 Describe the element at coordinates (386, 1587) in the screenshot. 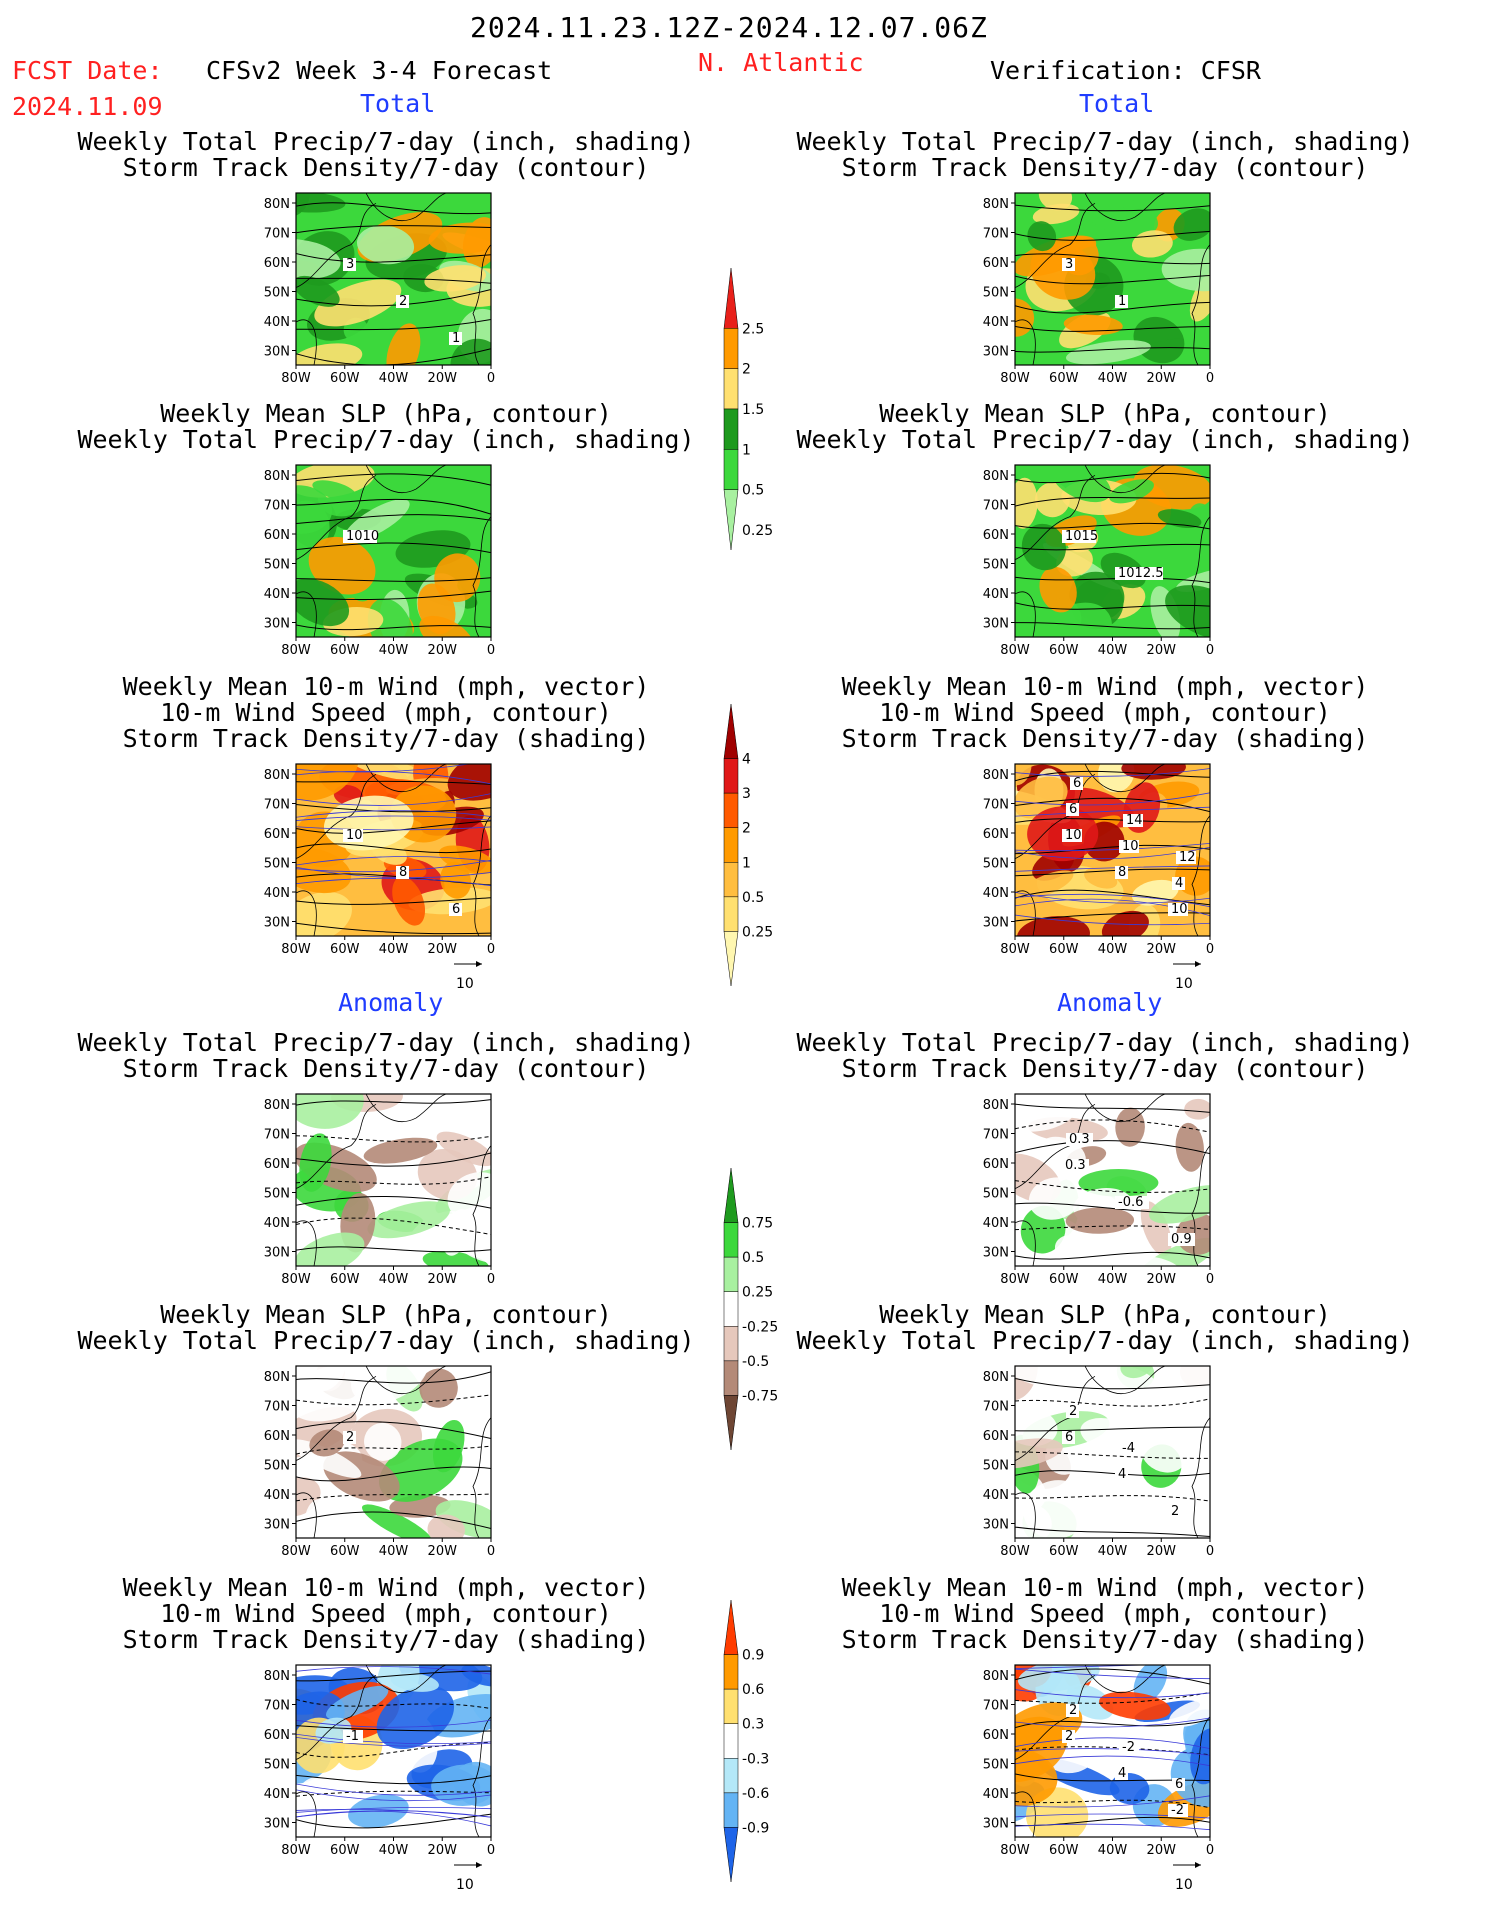

I see `panel-title: Weekly Mean 10-m Wind (mph, vector)` at that location.